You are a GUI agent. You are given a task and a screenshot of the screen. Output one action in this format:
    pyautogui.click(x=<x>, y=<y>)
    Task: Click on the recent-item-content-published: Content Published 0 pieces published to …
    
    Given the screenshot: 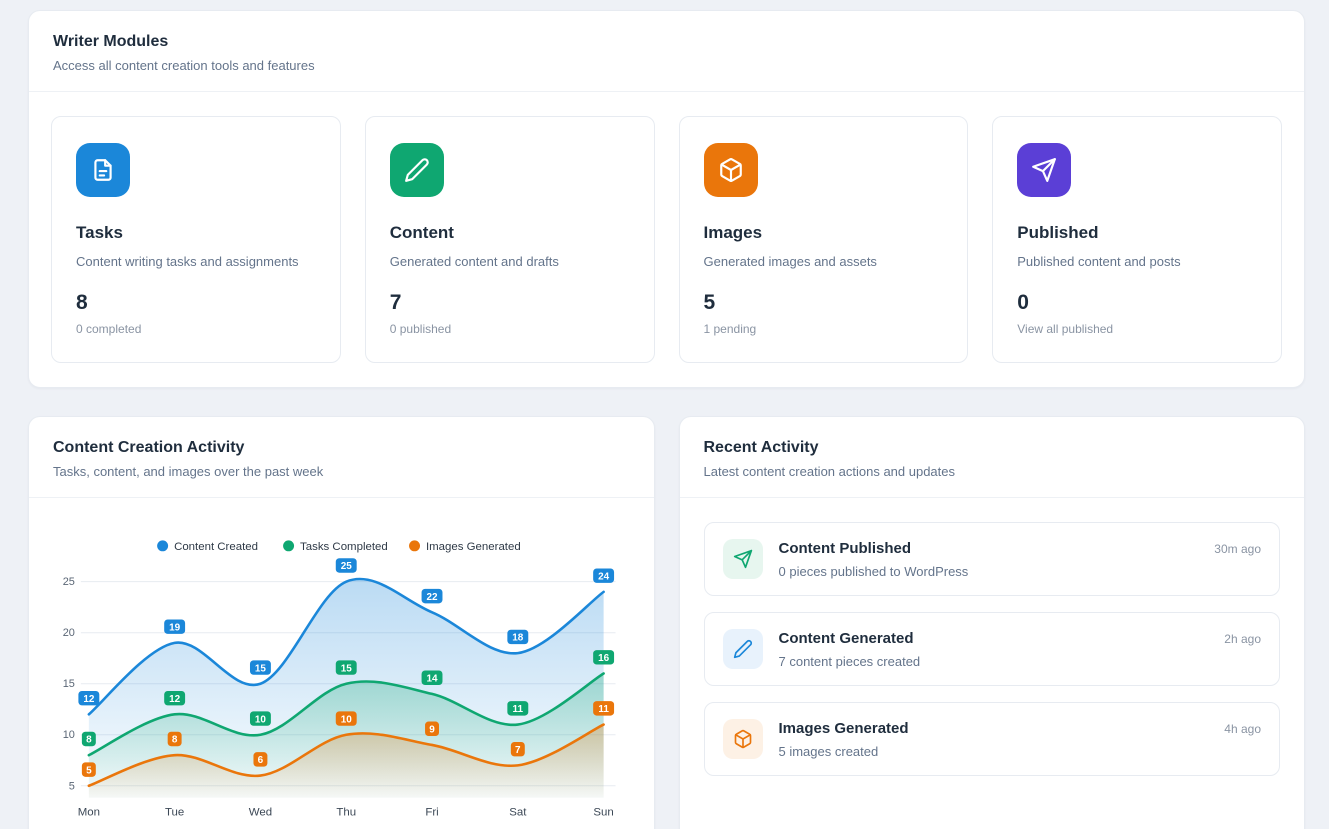 What is the action you would take?
    pyautogui.click(x=991, y=558)
    